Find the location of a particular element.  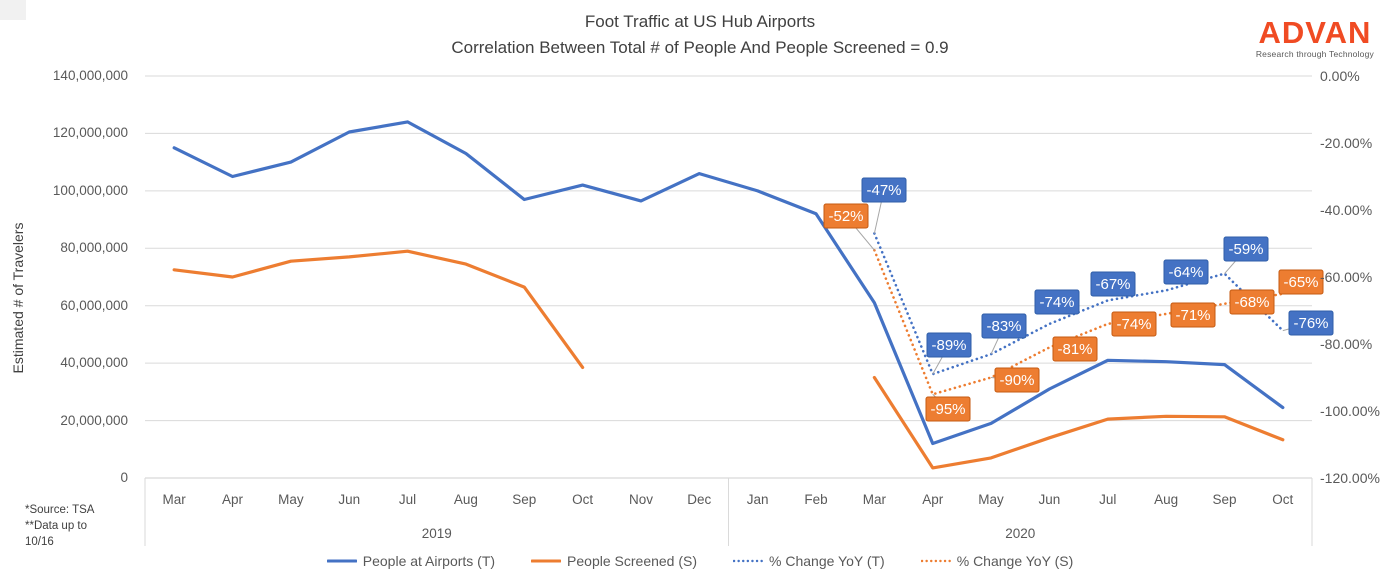

x-axis-month-label: Dec is located at coordinates (699, 499).